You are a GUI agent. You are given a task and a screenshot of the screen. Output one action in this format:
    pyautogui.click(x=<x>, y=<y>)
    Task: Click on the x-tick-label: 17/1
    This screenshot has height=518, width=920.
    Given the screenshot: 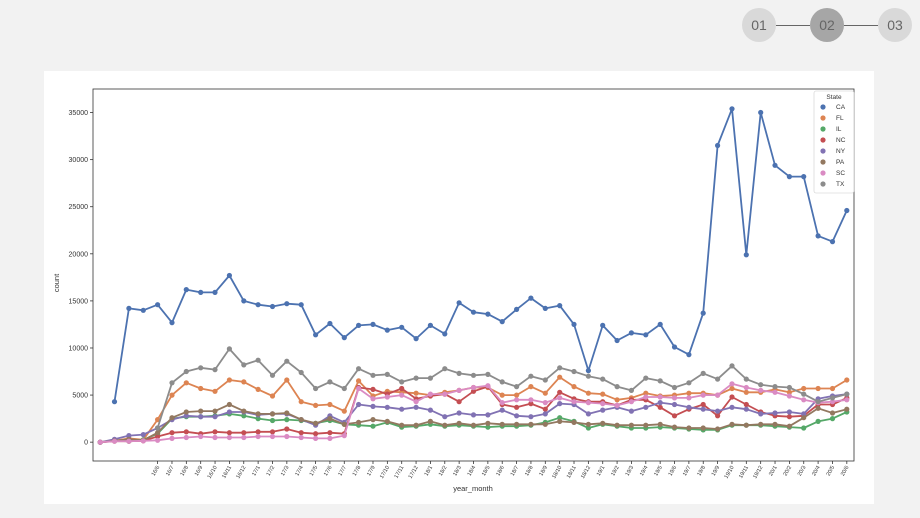 What is the action you would take?
    pyautogui.click(x=256, y=471)
    